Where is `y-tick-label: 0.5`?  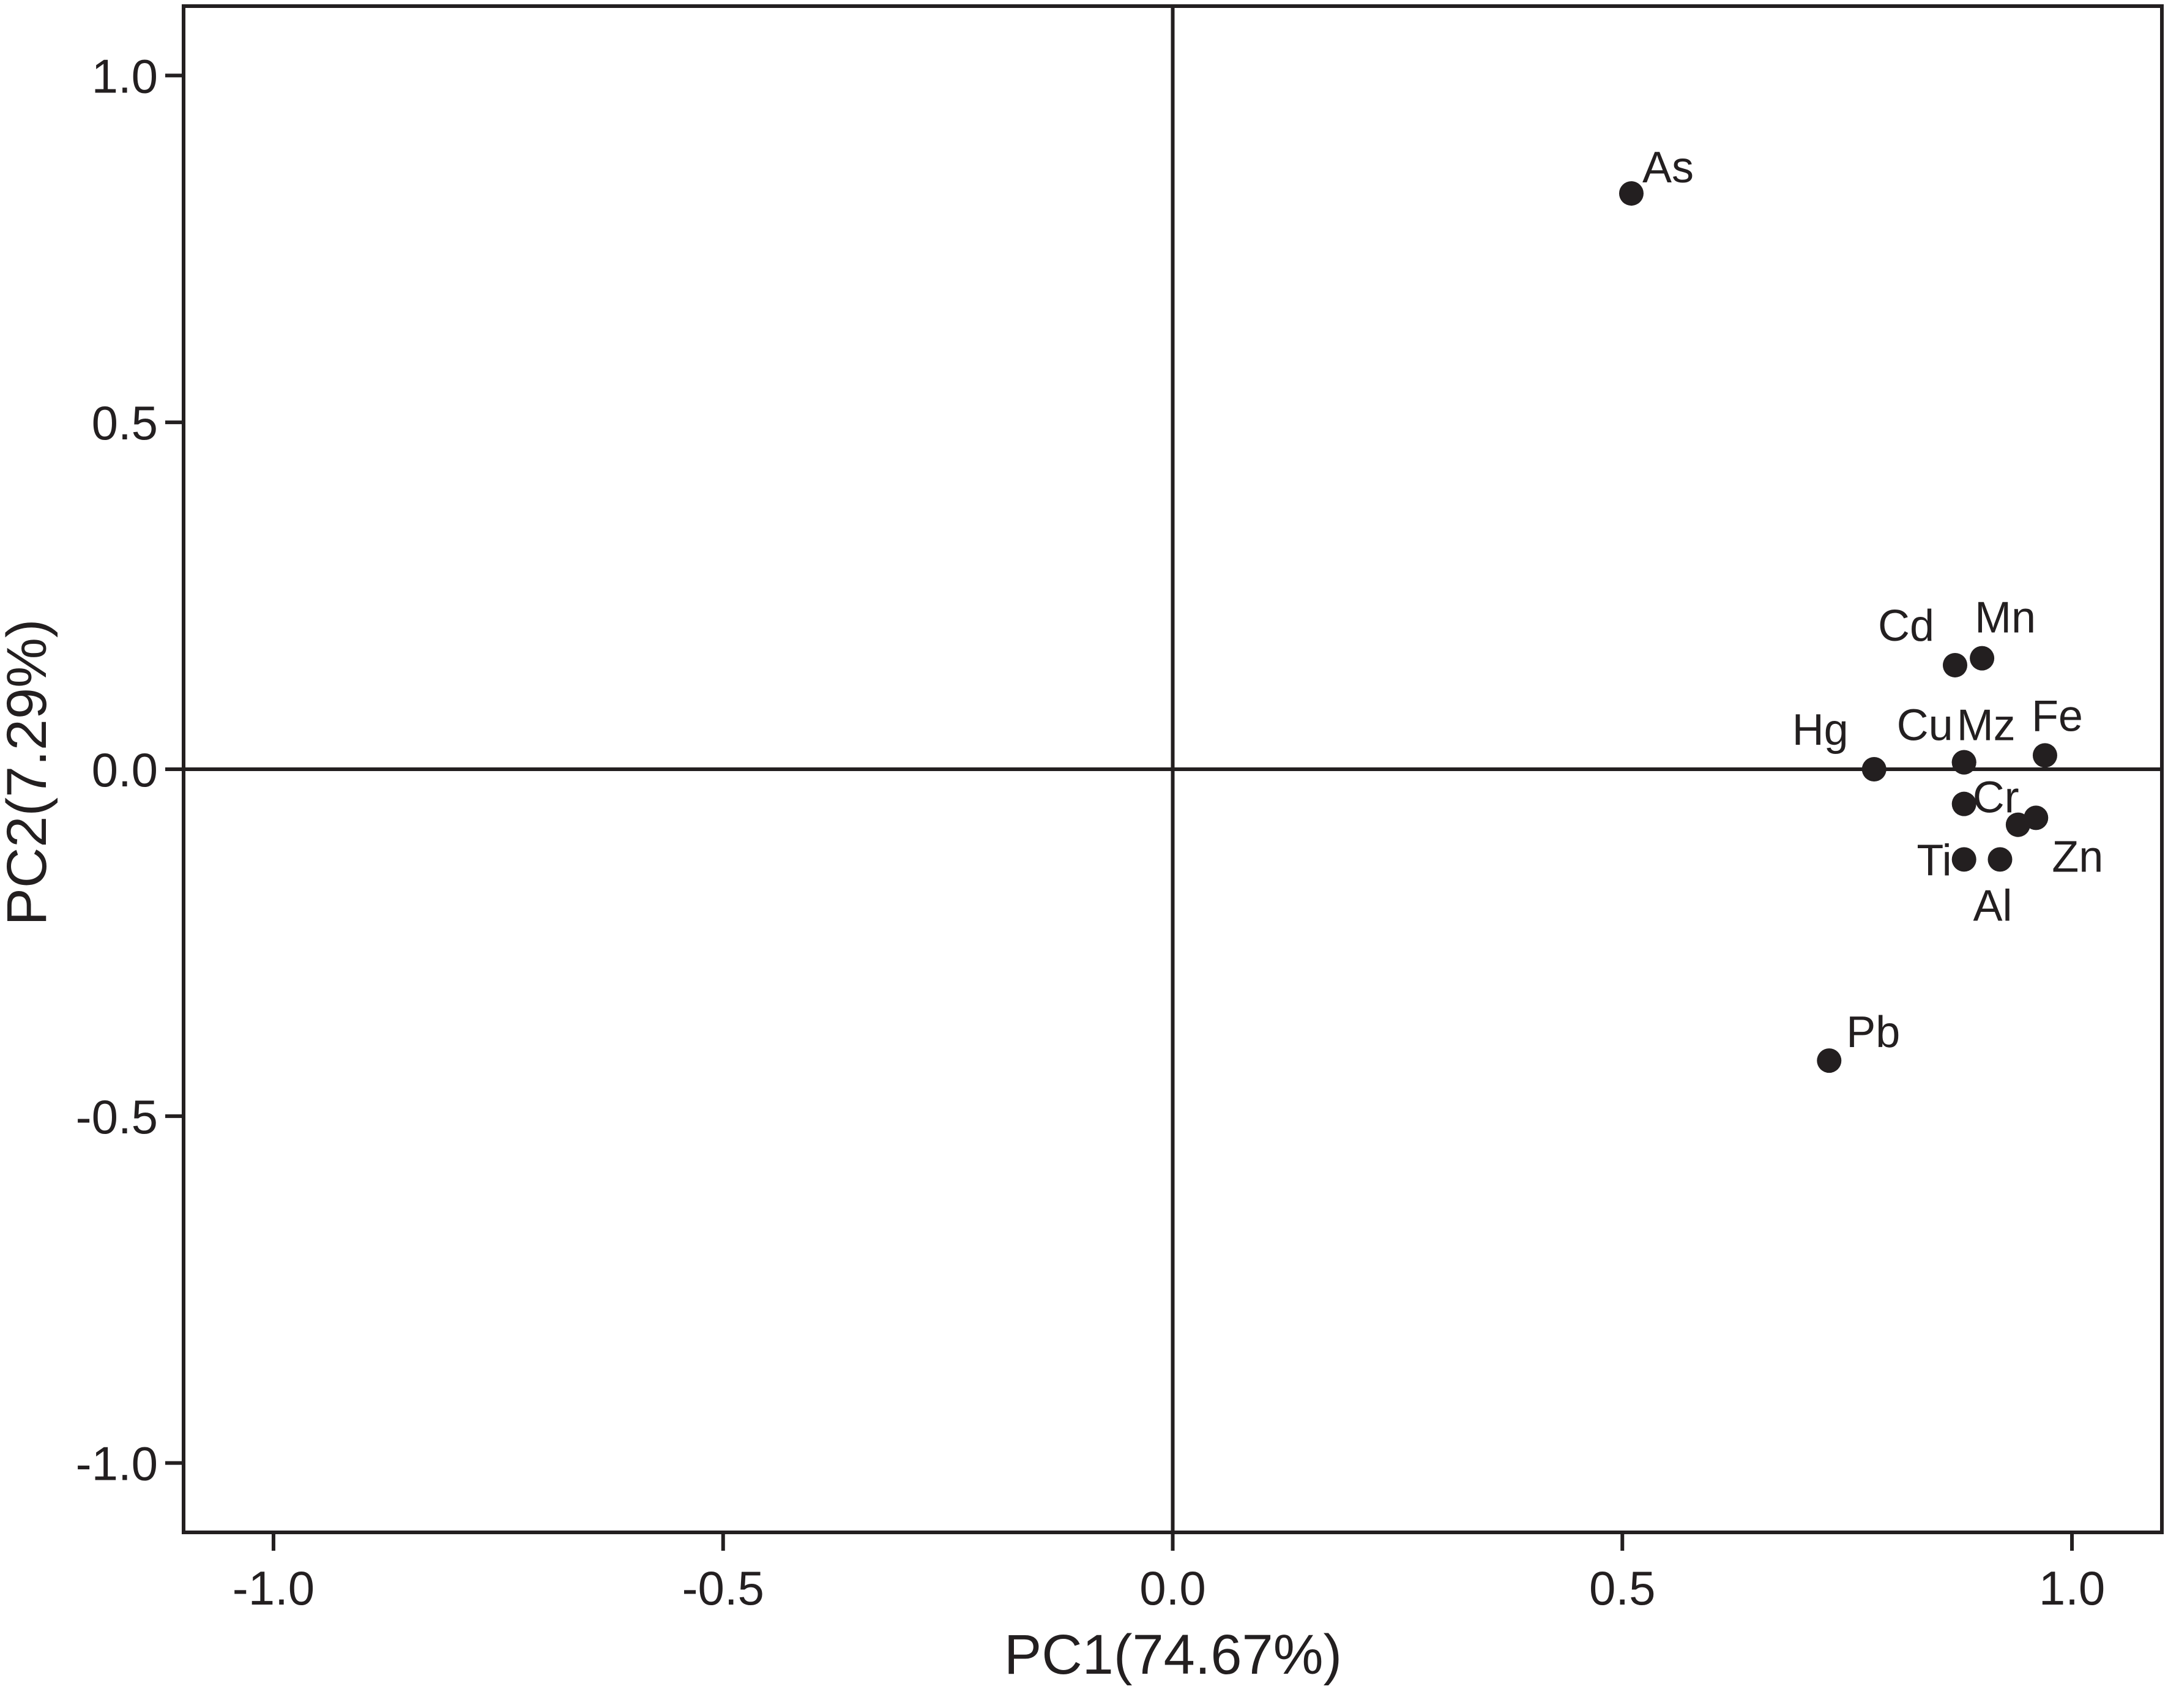
y-tick-label: 0.5 is located at coordinates (125, 423).